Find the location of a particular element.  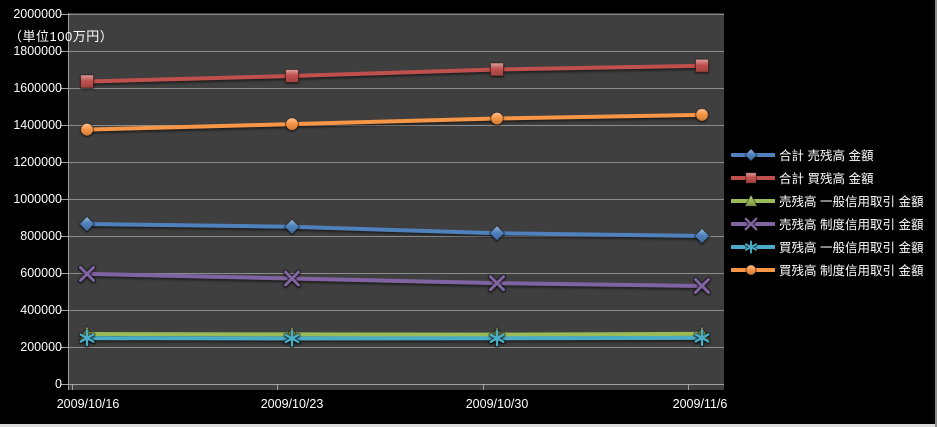

legend-label: 買残高 一般信用取引 金額 is located at coordinates (851, 248).